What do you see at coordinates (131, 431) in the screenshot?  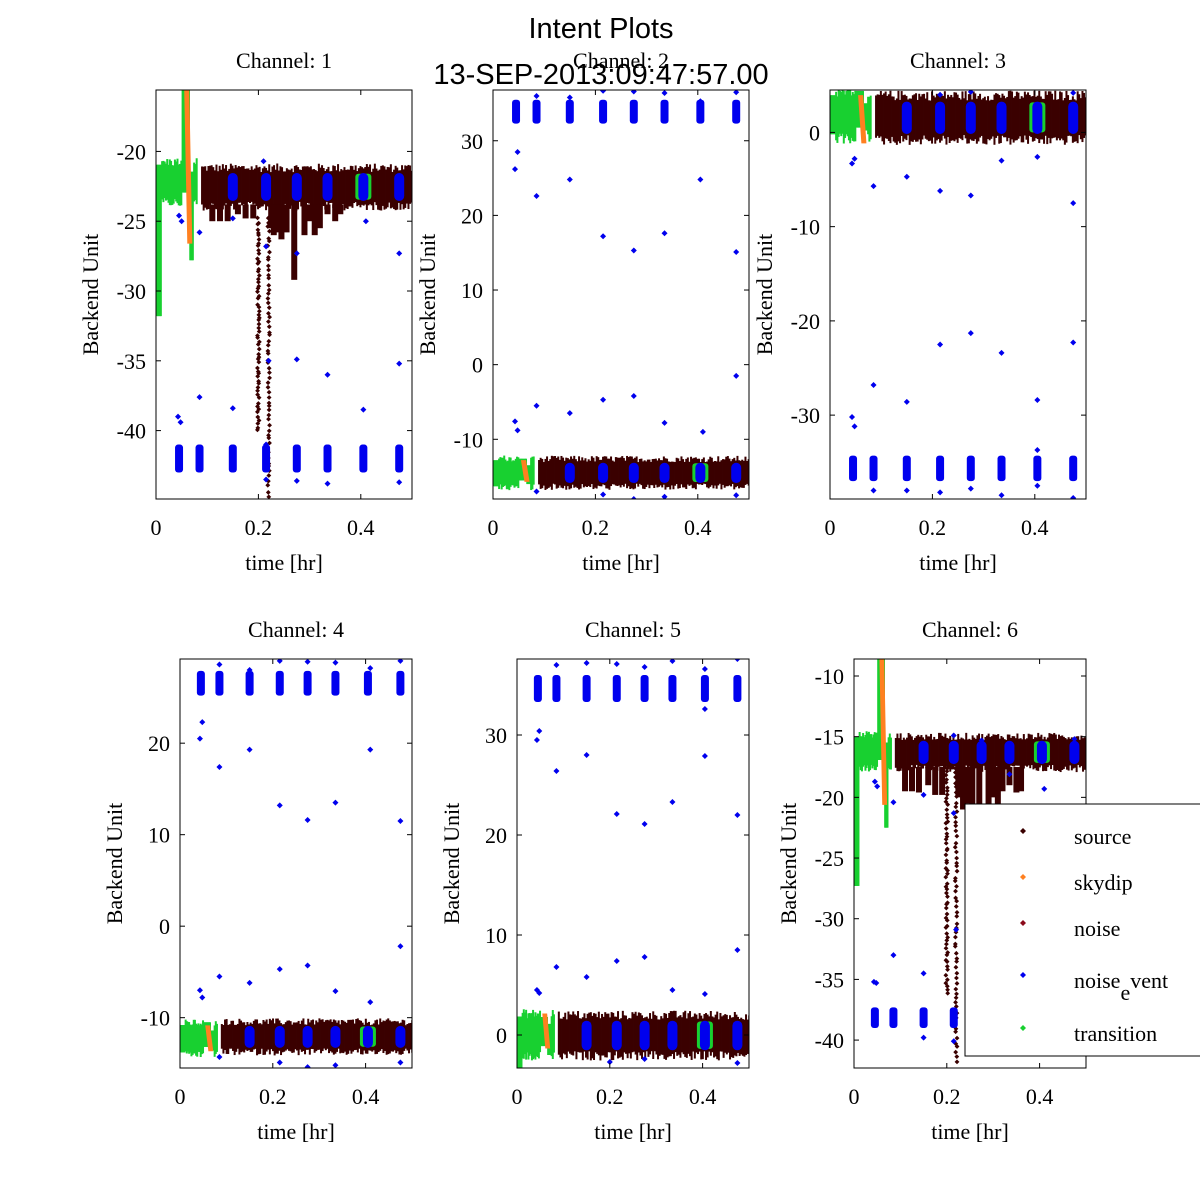 I see `y-tick-label: -40` at bounding box center [131, 431].